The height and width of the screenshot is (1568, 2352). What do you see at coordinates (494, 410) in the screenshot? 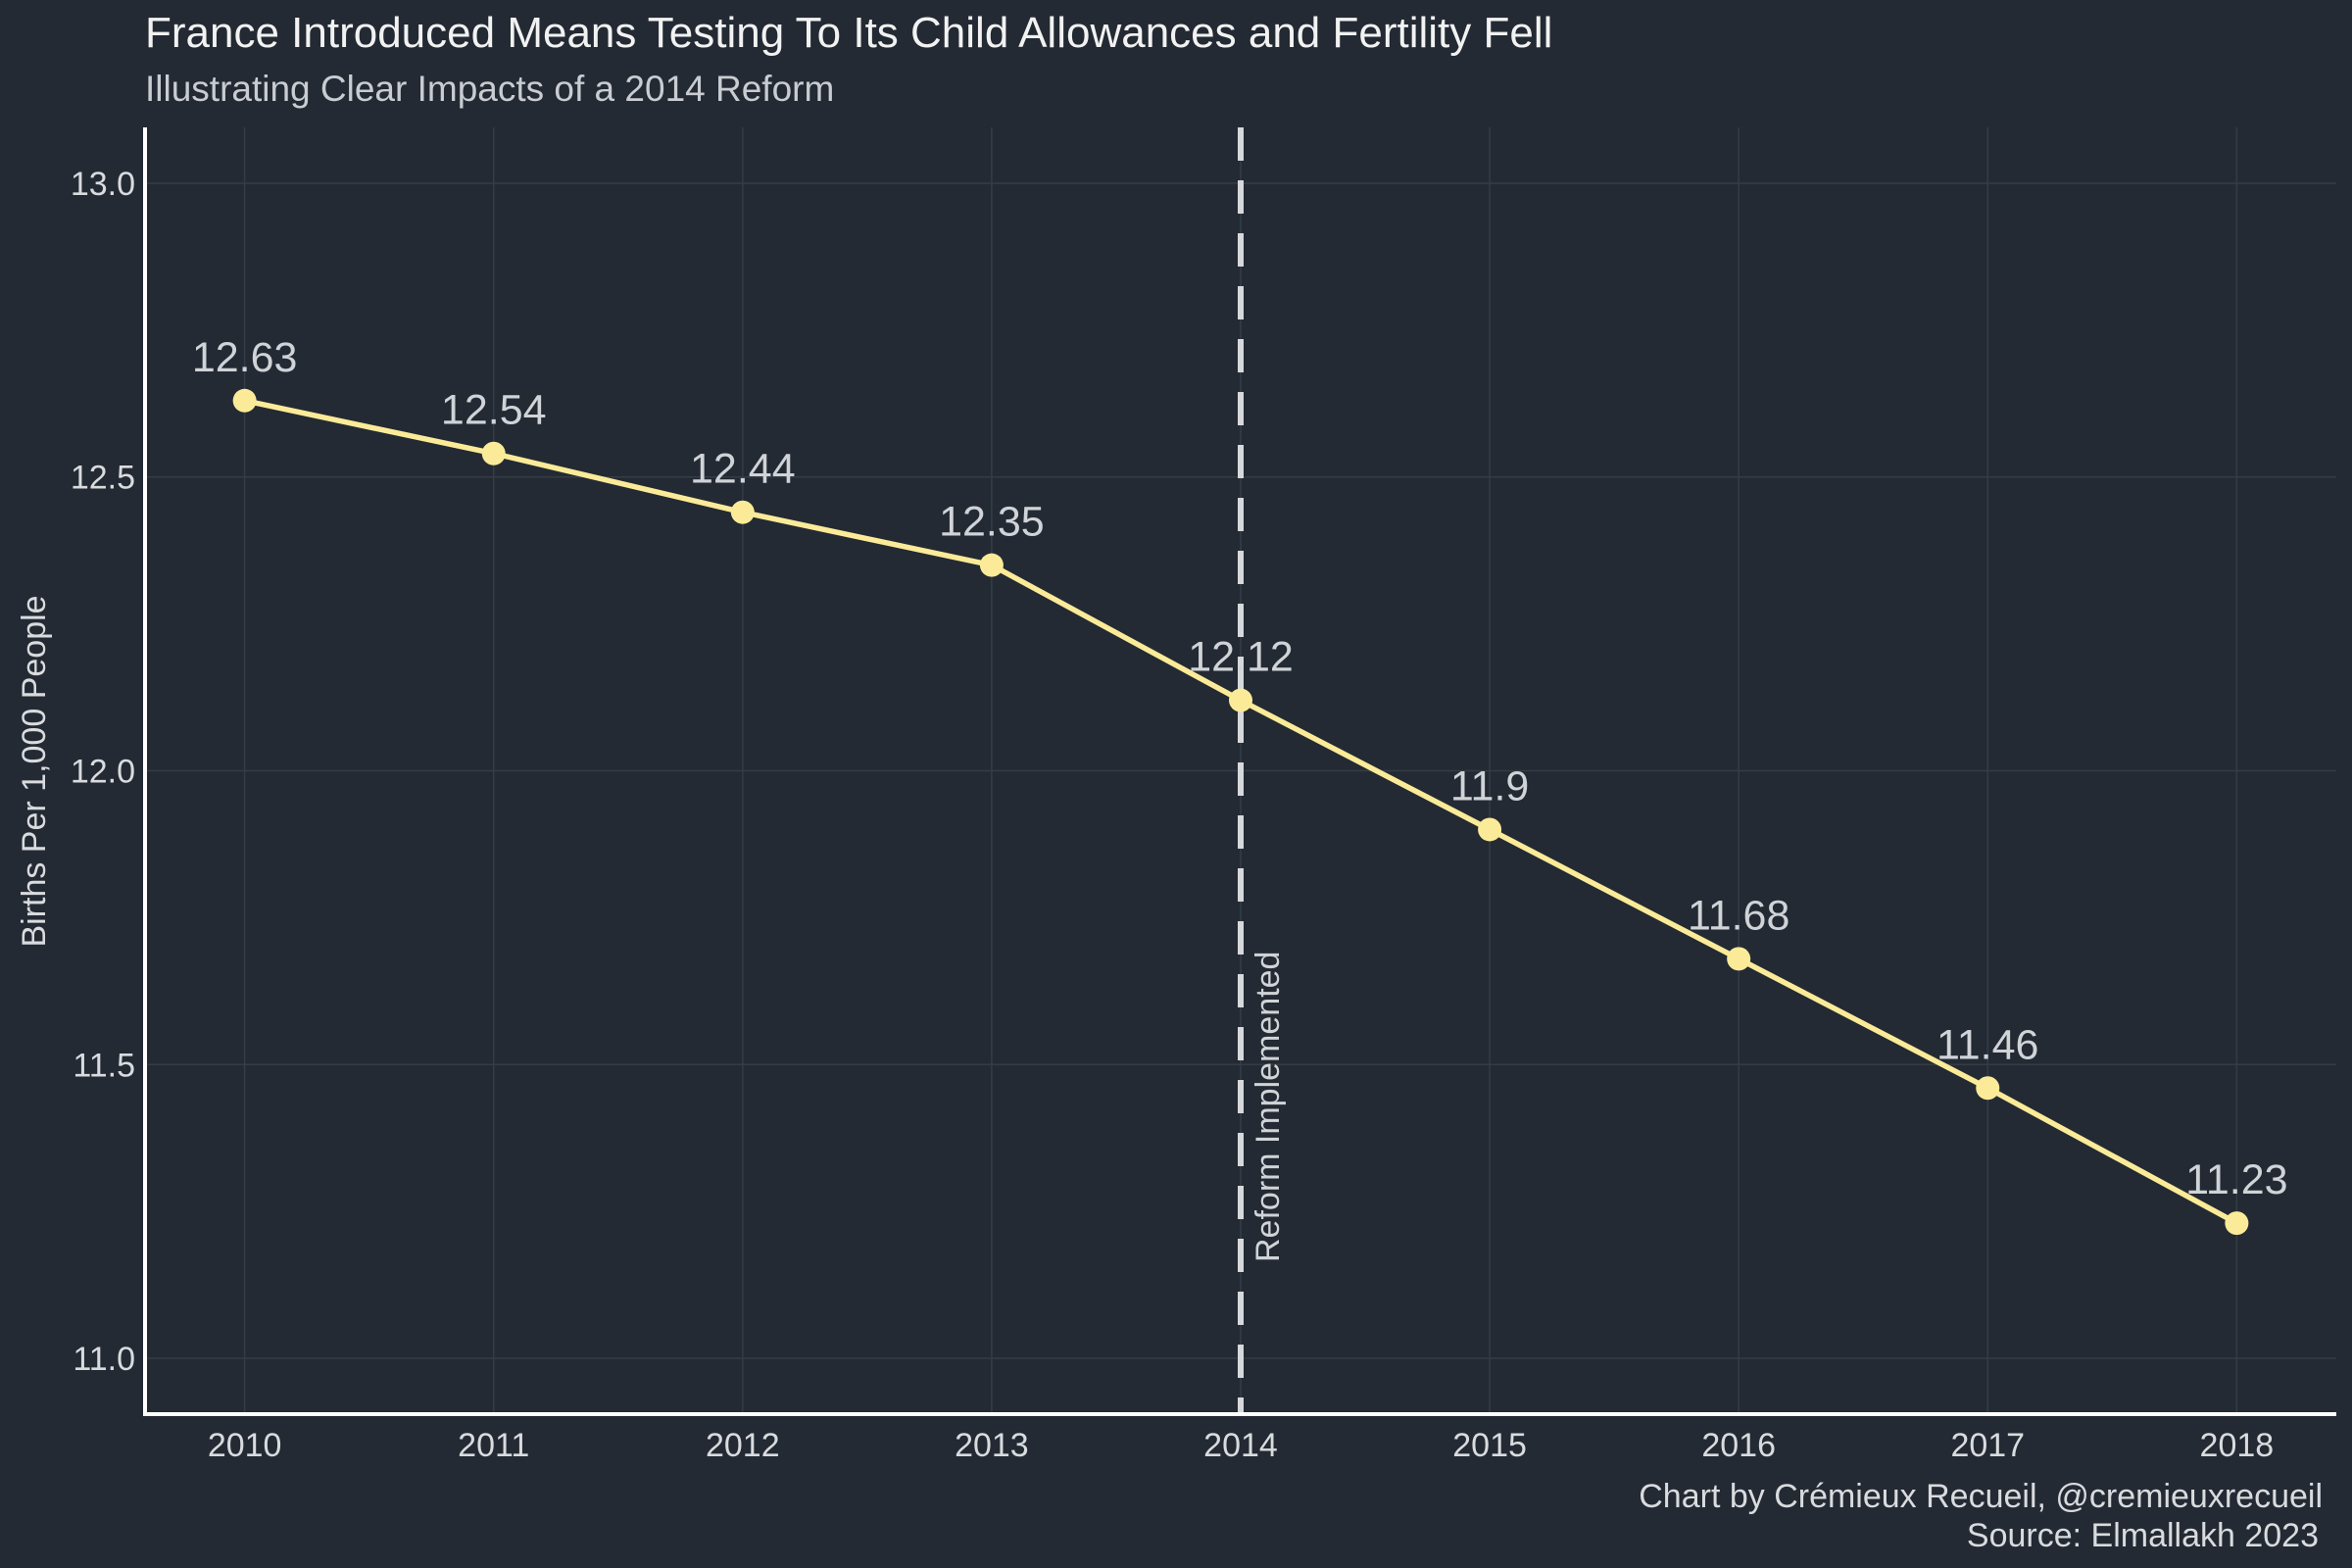
I see `data-label: 12.54` at bounding box center [494, 410].